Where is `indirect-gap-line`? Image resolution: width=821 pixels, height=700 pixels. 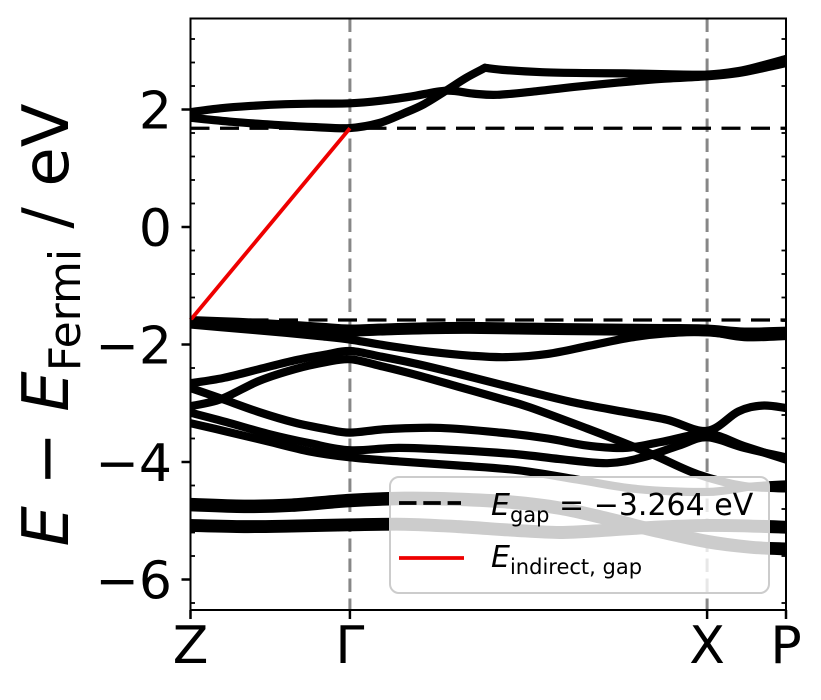
indirect-gap-line is located at coordinates (270, 224).